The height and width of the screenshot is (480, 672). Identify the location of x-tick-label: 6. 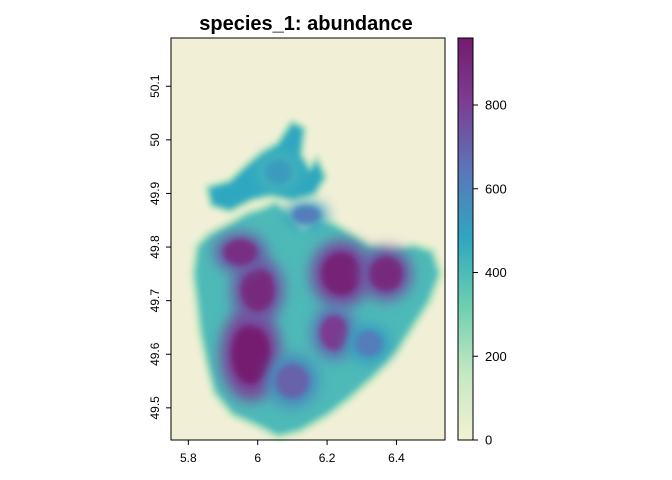
(257, 458).